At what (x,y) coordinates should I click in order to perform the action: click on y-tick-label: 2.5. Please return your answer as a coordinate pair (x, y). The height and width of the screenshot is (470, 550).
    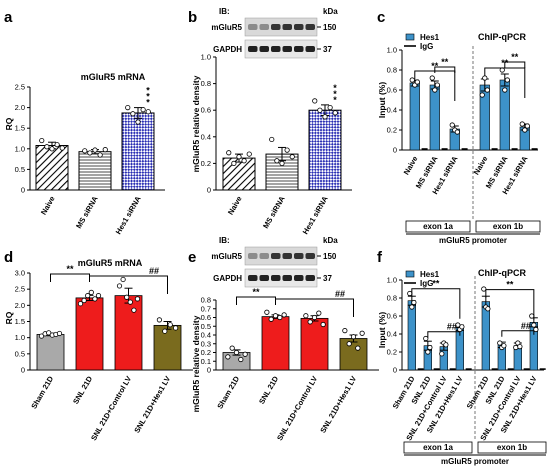
    Looking at the image, I should click on (20, 87).